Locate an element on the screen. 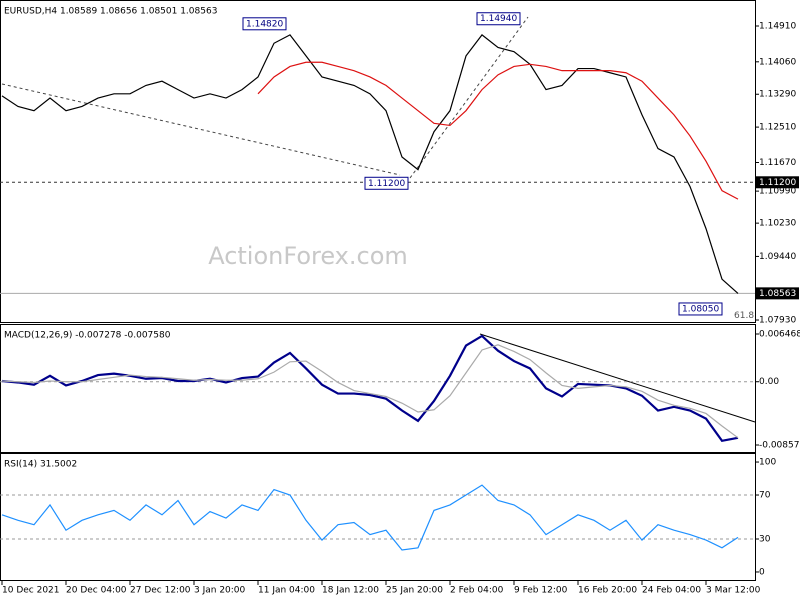 This screenshot has width=800, height=600. x-tick-label: 16 Feb 20:00 is located at coordinates (607, 591).